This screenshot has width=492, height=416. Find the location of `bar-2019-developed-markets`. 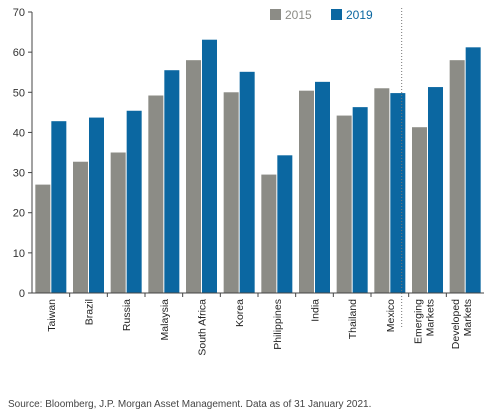

bar-2019-developed-markets is located at coordinates (473, 170).